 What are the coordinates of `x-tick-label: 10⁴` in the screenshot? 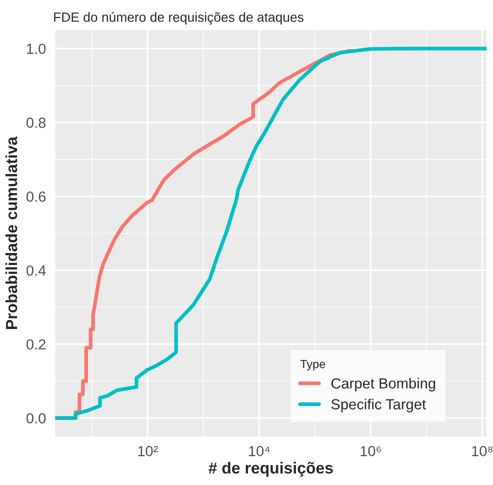 It's located at (259, 451).